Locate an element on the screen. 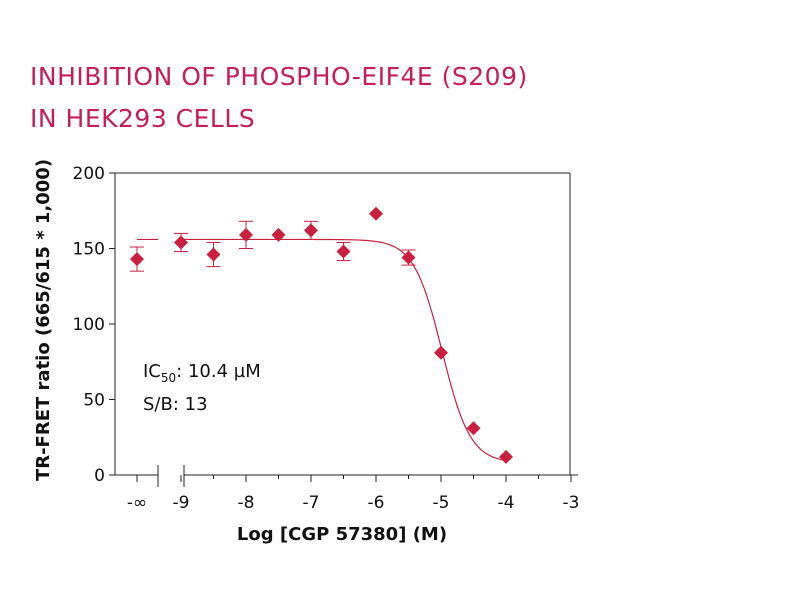  y-axis-label: TR-FRET ratio (665/615 * 1,000) is located at coordinates (43, 320).